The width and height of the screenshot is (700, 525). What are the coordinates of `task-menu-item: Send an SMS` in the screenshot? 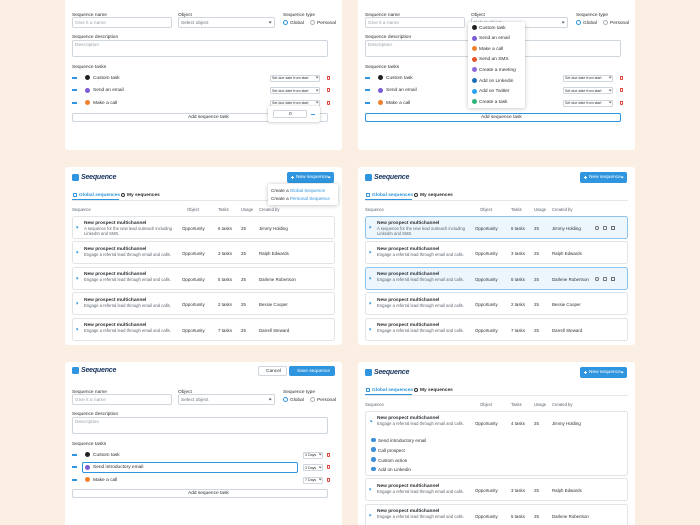 It's located at (494, 60).